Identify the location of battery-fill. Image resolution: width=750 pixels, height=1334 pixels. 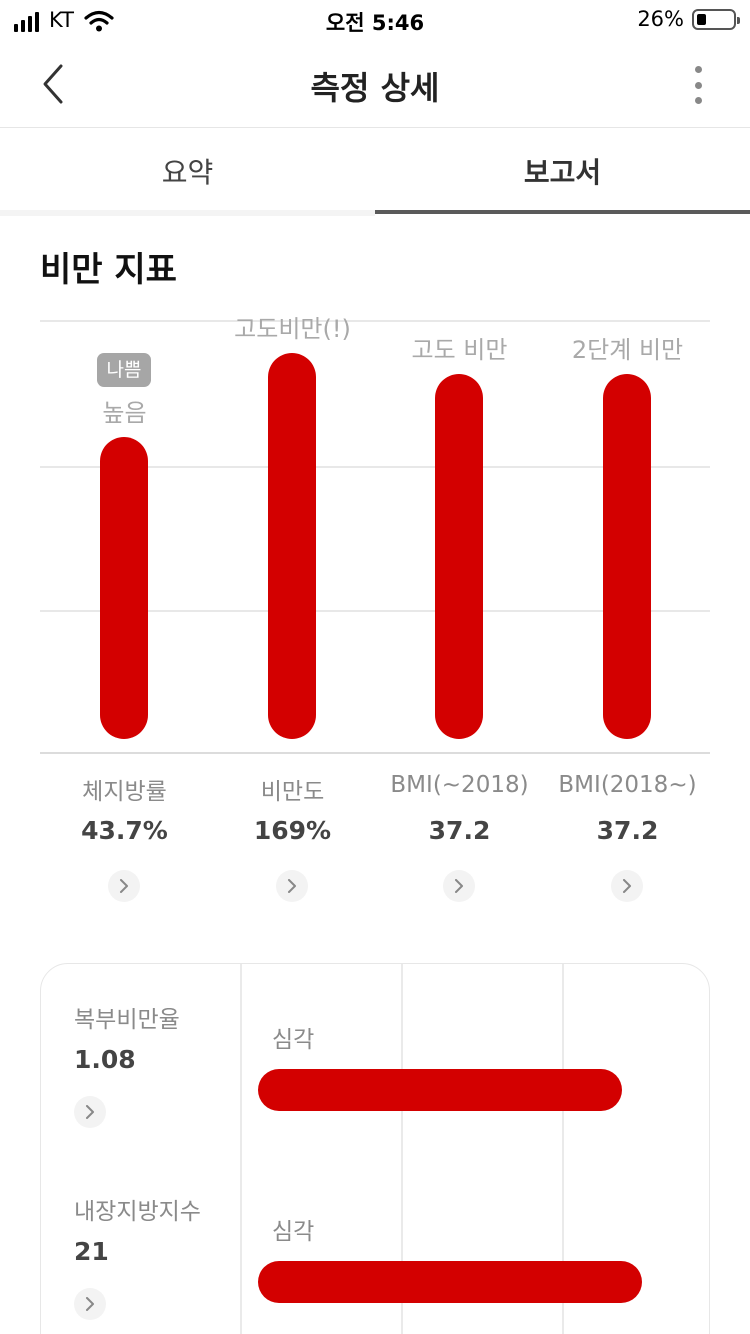
(701, 19).